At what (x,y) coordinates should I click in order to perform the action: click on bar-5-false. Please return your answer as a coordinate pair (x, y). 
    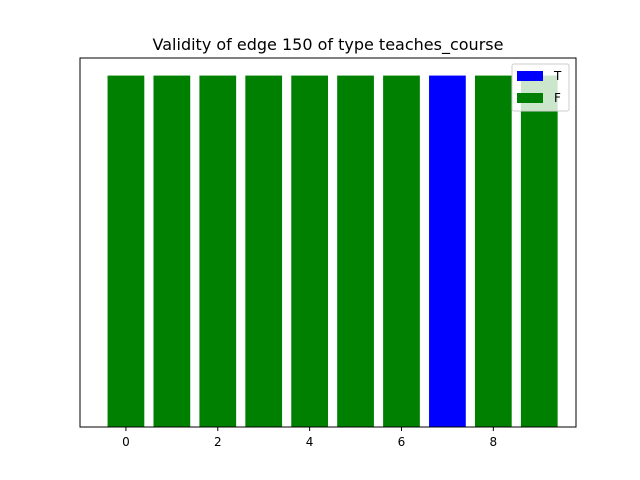
    Looking at the image, I should click on (355, 251).